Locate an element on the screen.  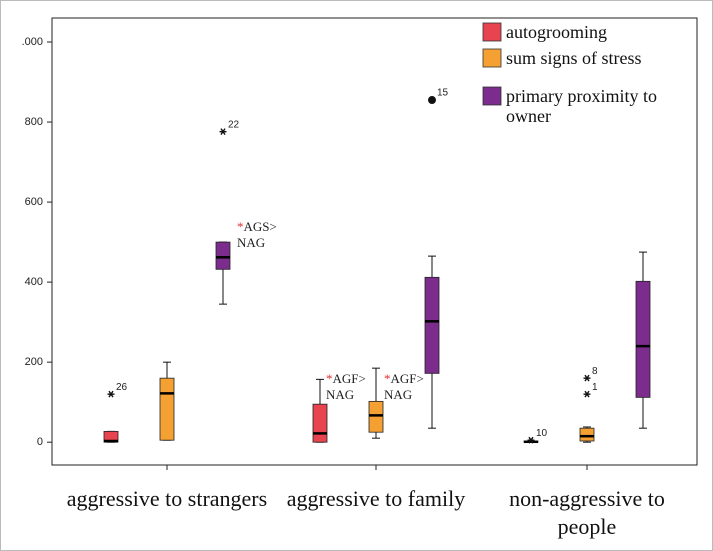
legend-label: autogrooming is located at coordinates (556, 32).